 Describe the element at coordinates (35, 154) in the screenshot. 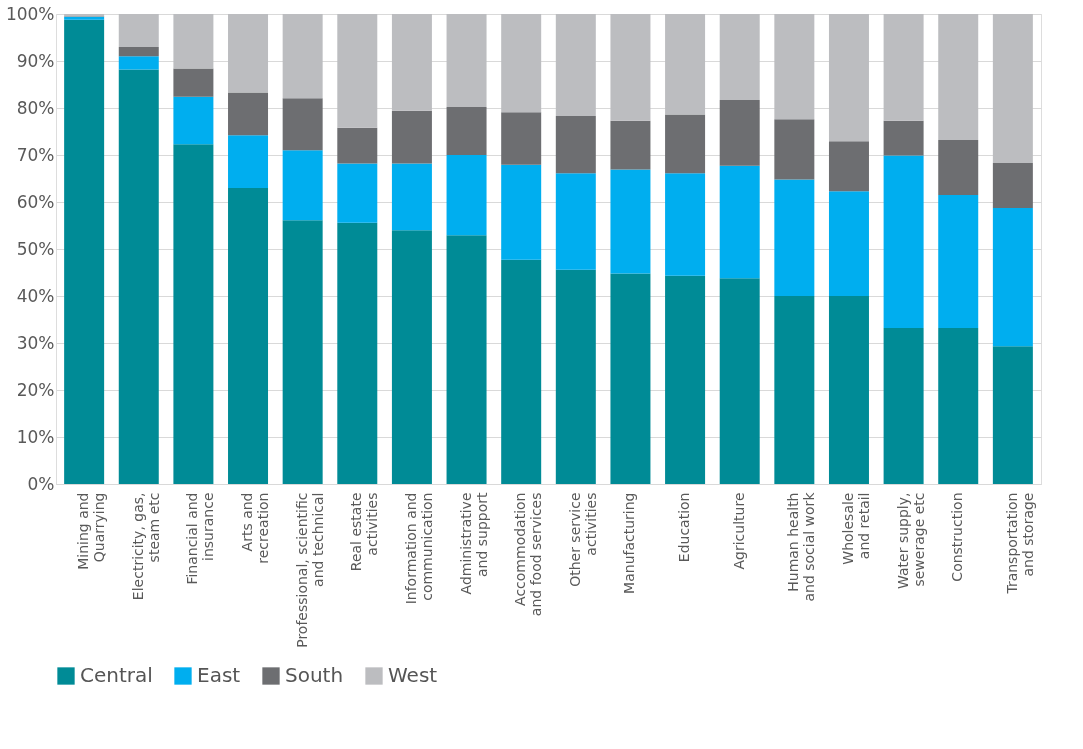

I see `y-tick-label: 70%` at that location.